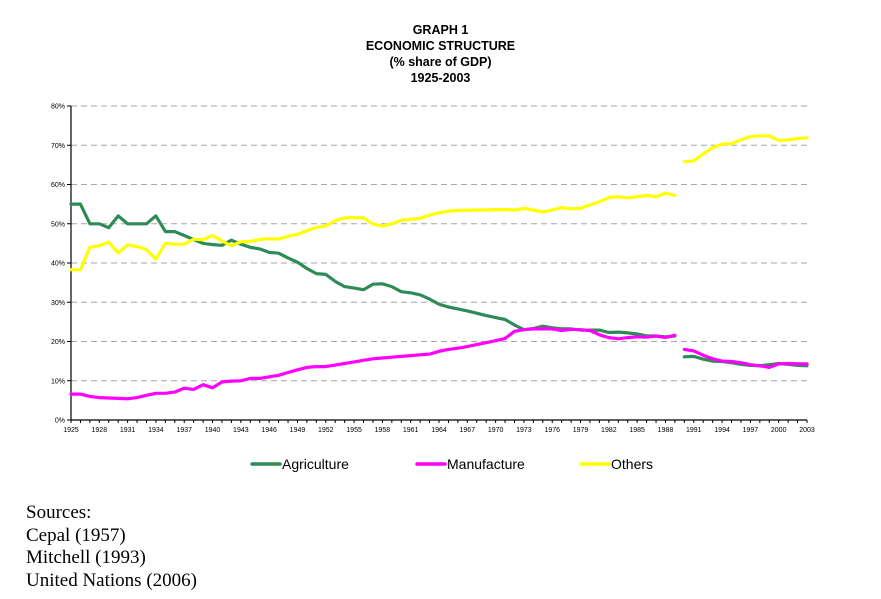 The image size is (881, 599). I want to click on source-item: Mitchell (1993), so click(86, 557).